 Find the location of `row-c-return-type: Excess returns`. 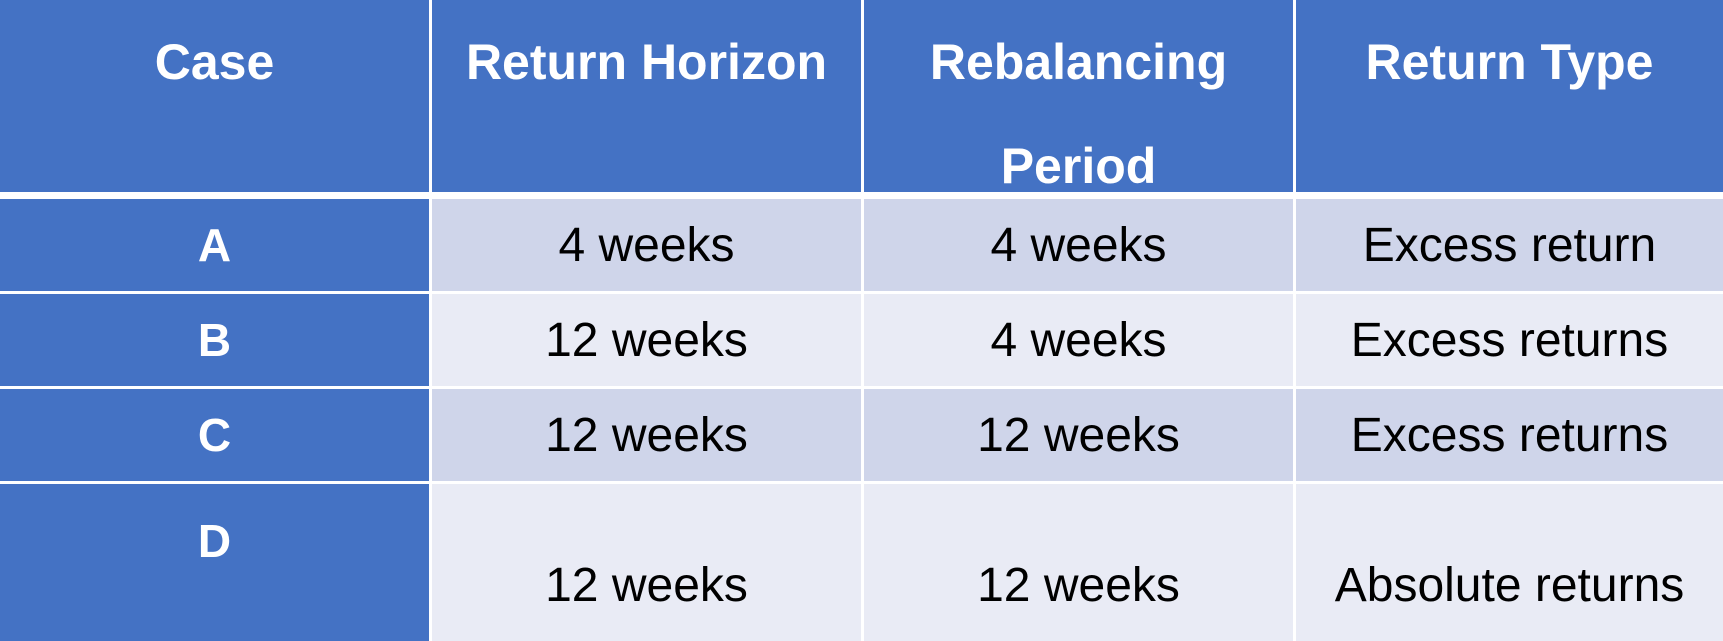

row-c-return-type: Excess returns is located at coordinates (1509, 436).